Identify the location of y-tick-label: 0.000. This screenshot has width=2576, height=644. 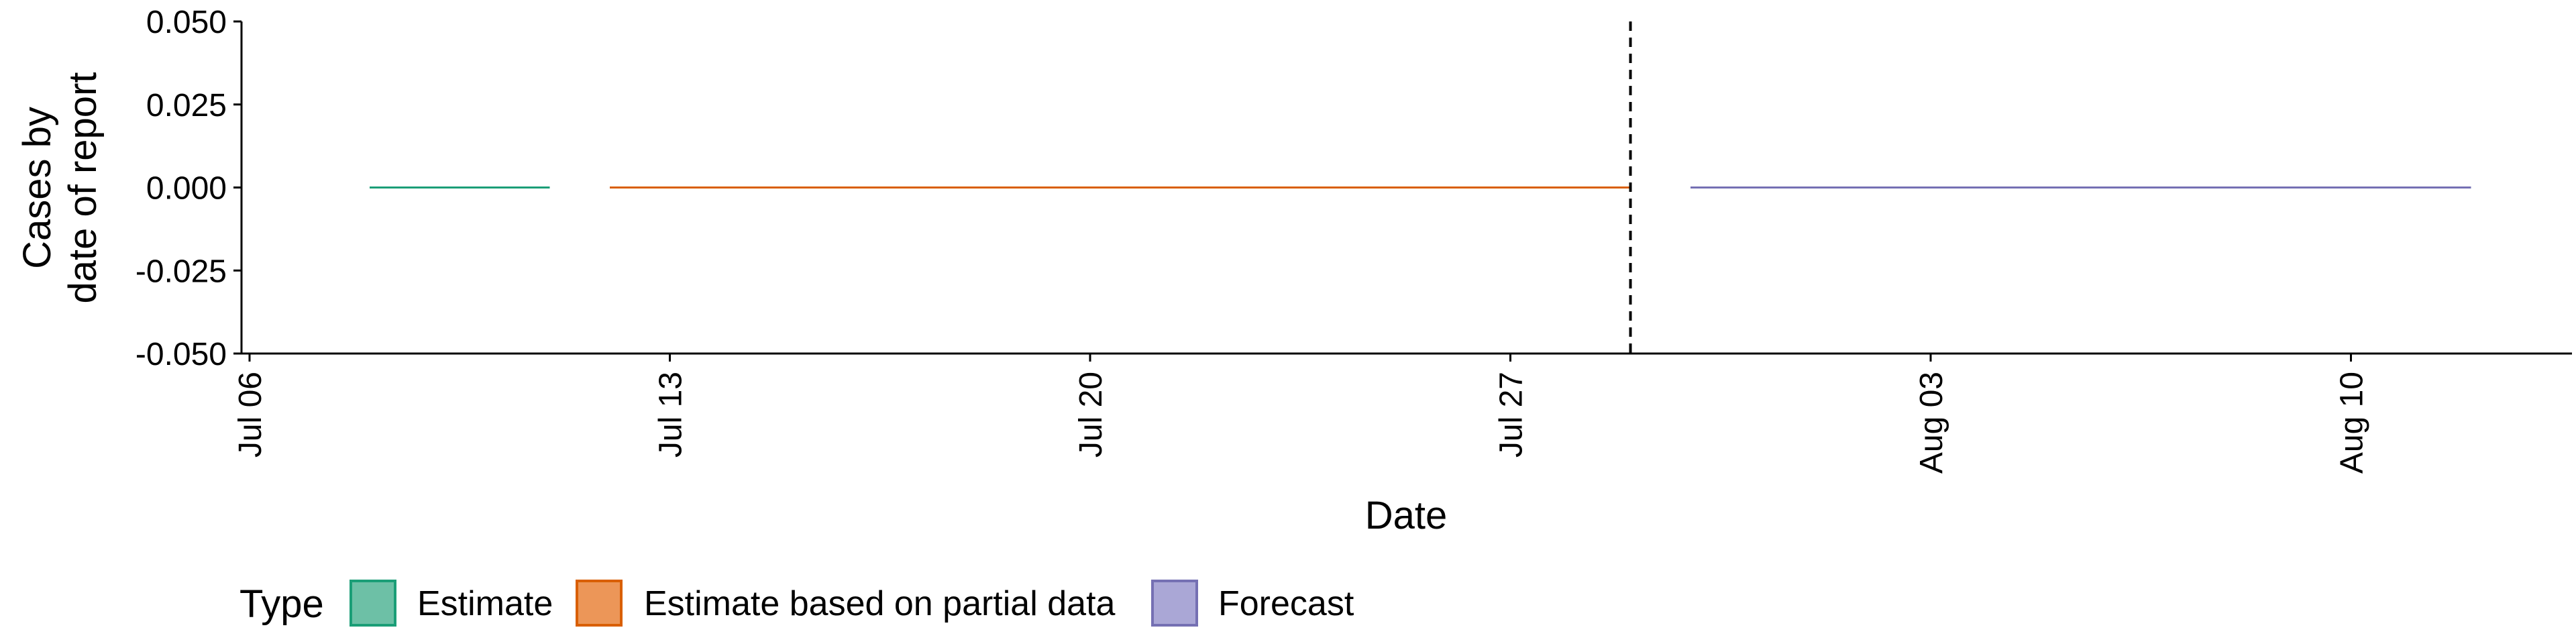
(186, 189).